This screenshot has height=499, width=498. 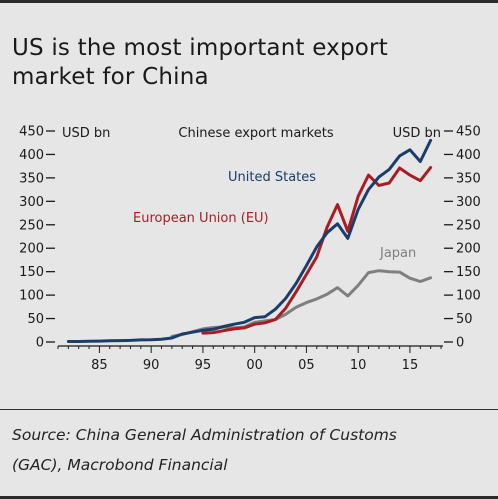 I want to click on left-y-tick-label: 350, so click(x=31, y=178).